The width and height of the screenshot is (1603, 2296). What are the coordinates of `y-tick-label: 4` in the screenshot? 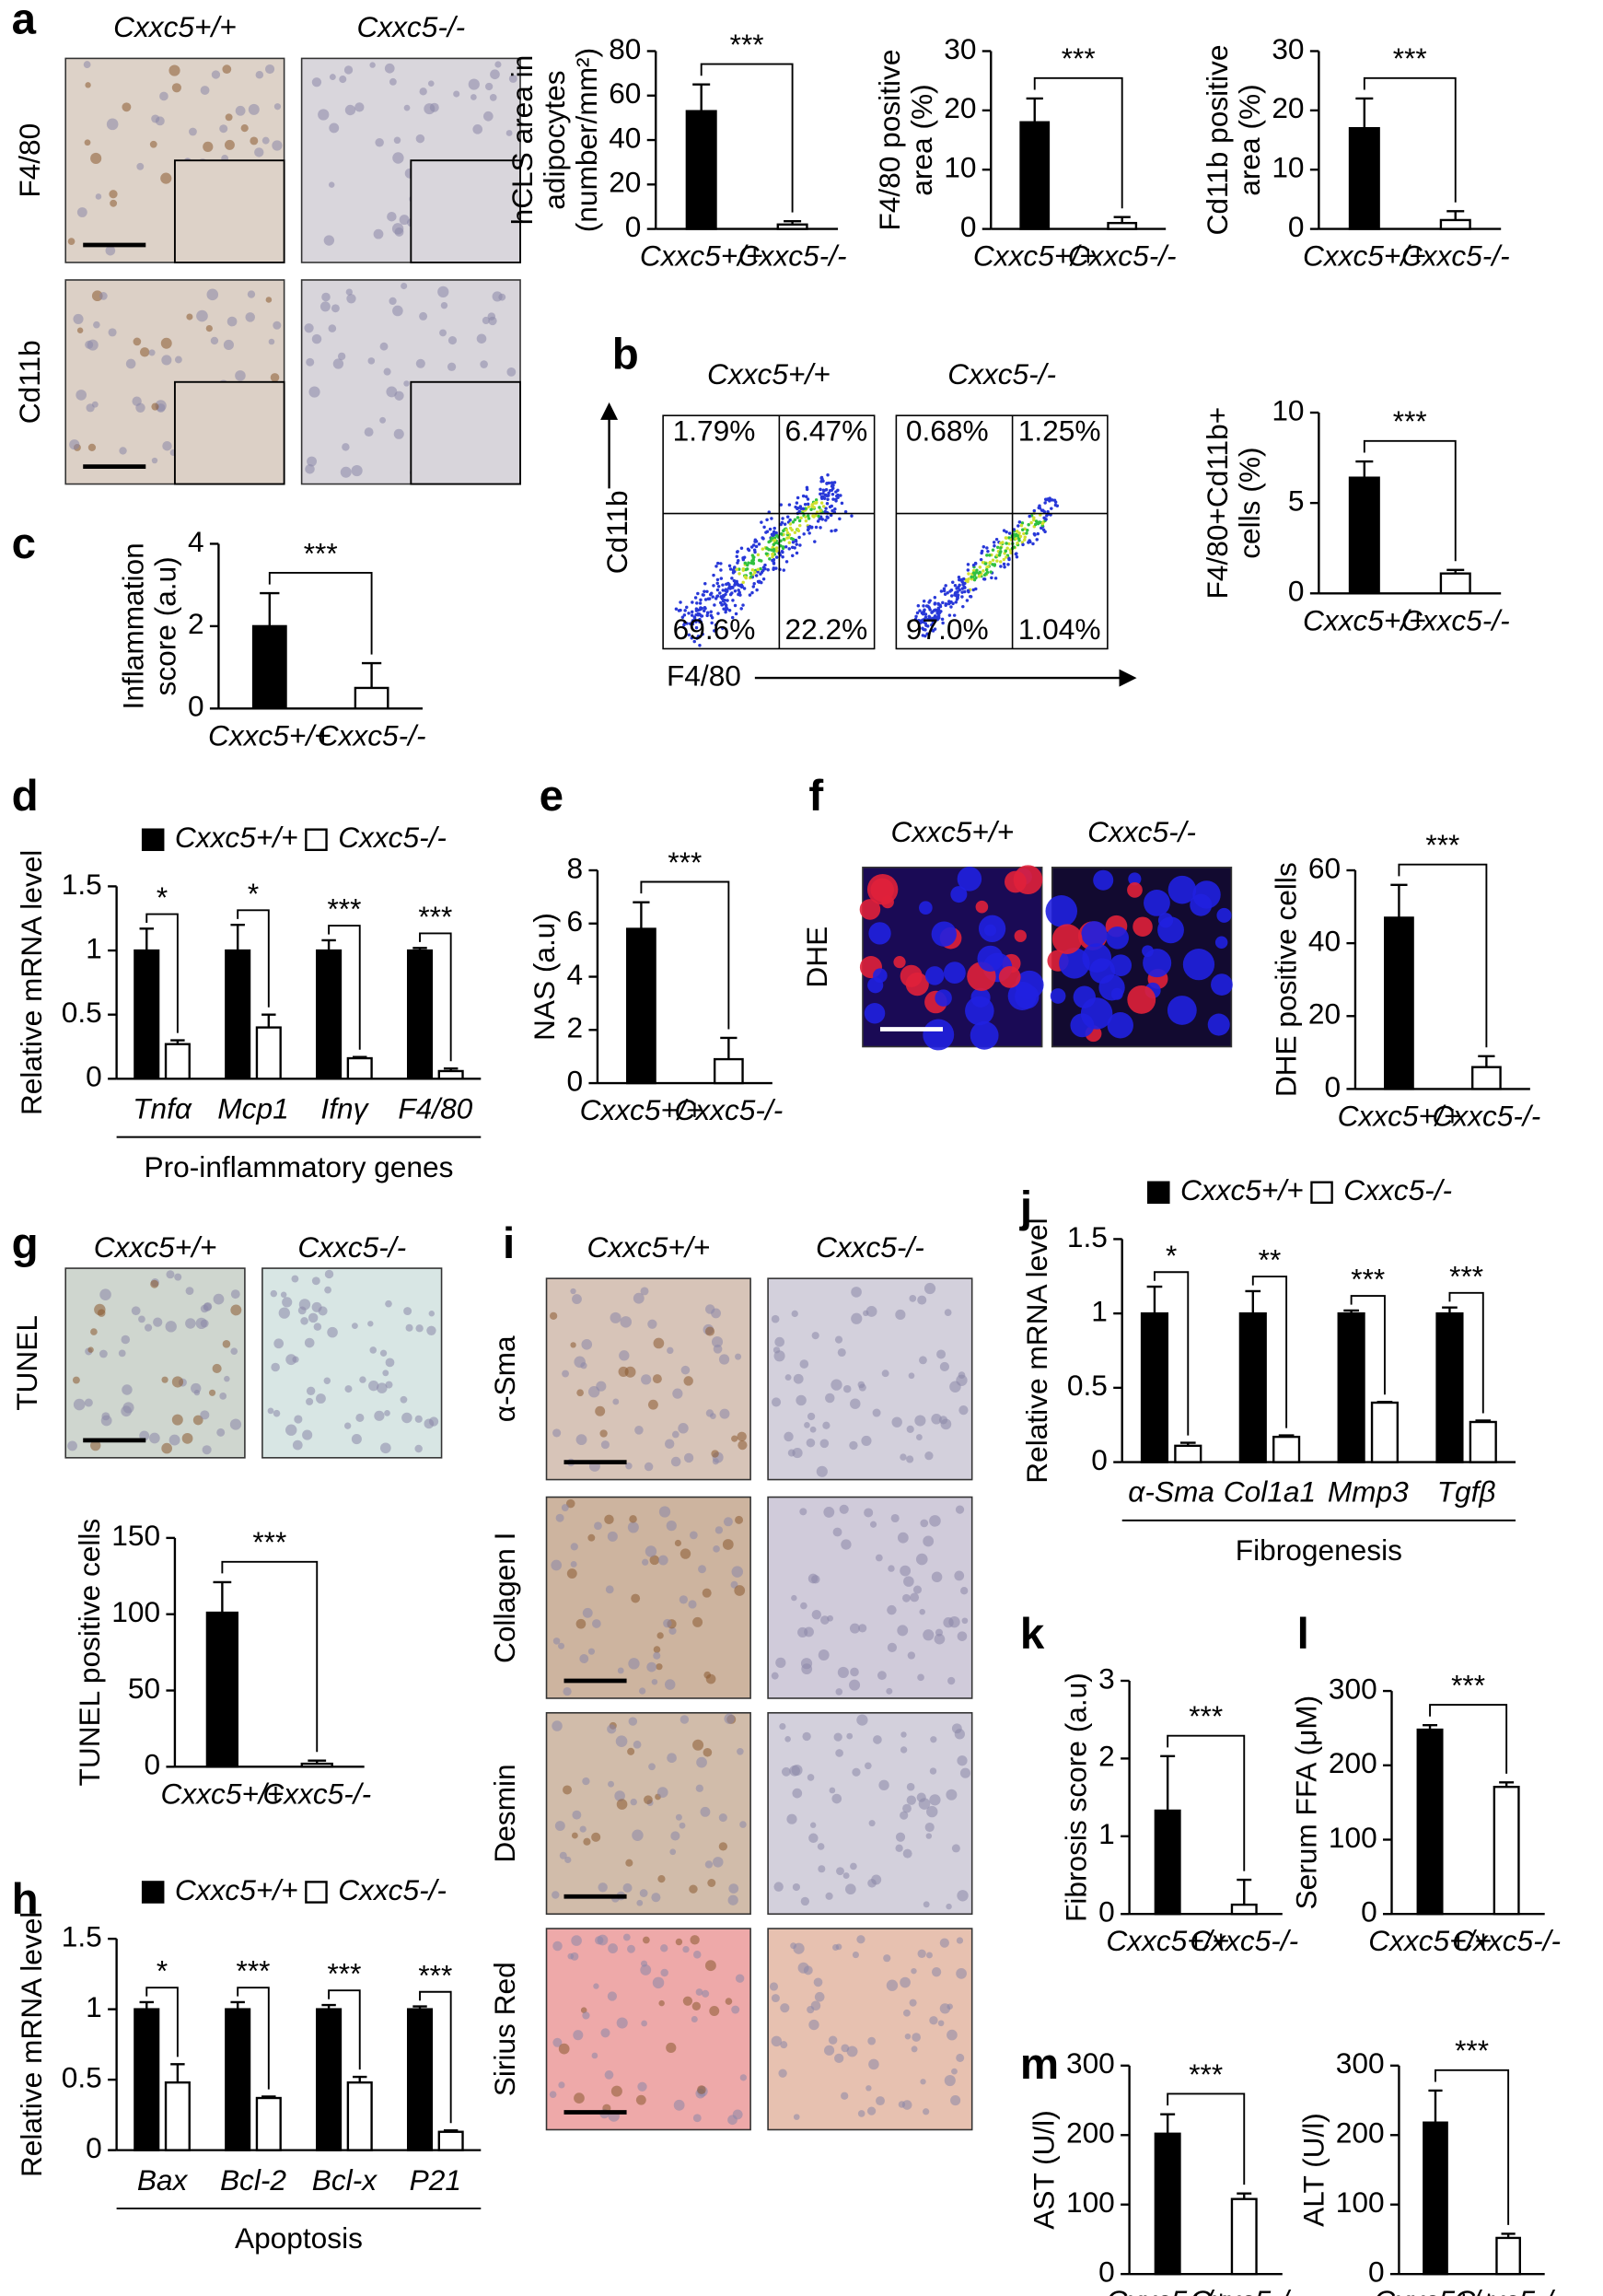 It's located at (574, 974).